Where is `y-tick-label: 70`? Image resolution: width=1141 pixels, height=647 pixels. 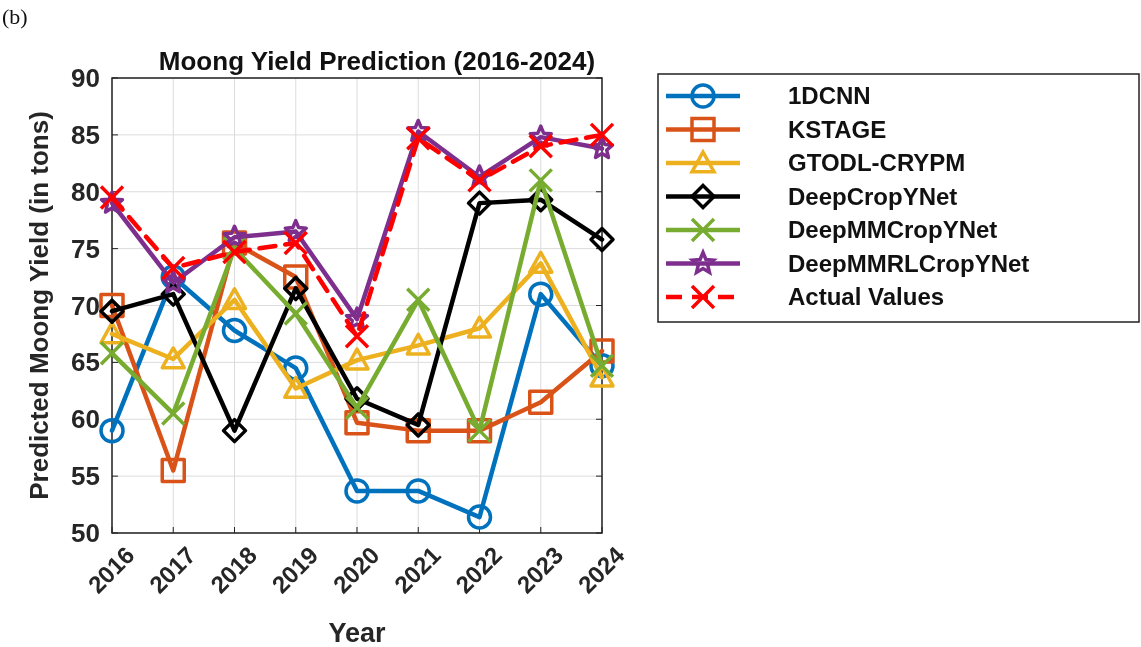
y-tick-label: 70 is located at coordinates (85, 305).